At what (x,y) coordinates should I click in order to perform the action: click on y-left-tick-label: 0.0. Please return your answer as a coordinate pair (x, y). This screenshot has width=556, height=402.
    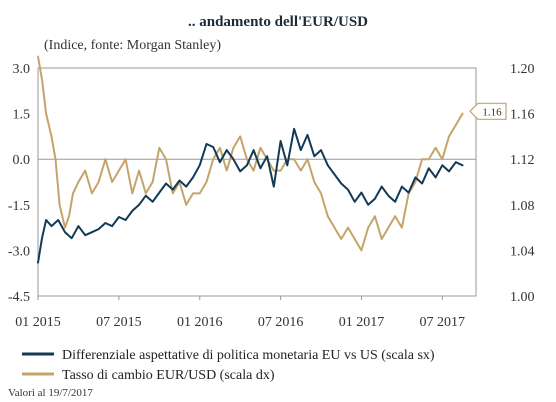
    Looking at the image, I should click on (22, 160).